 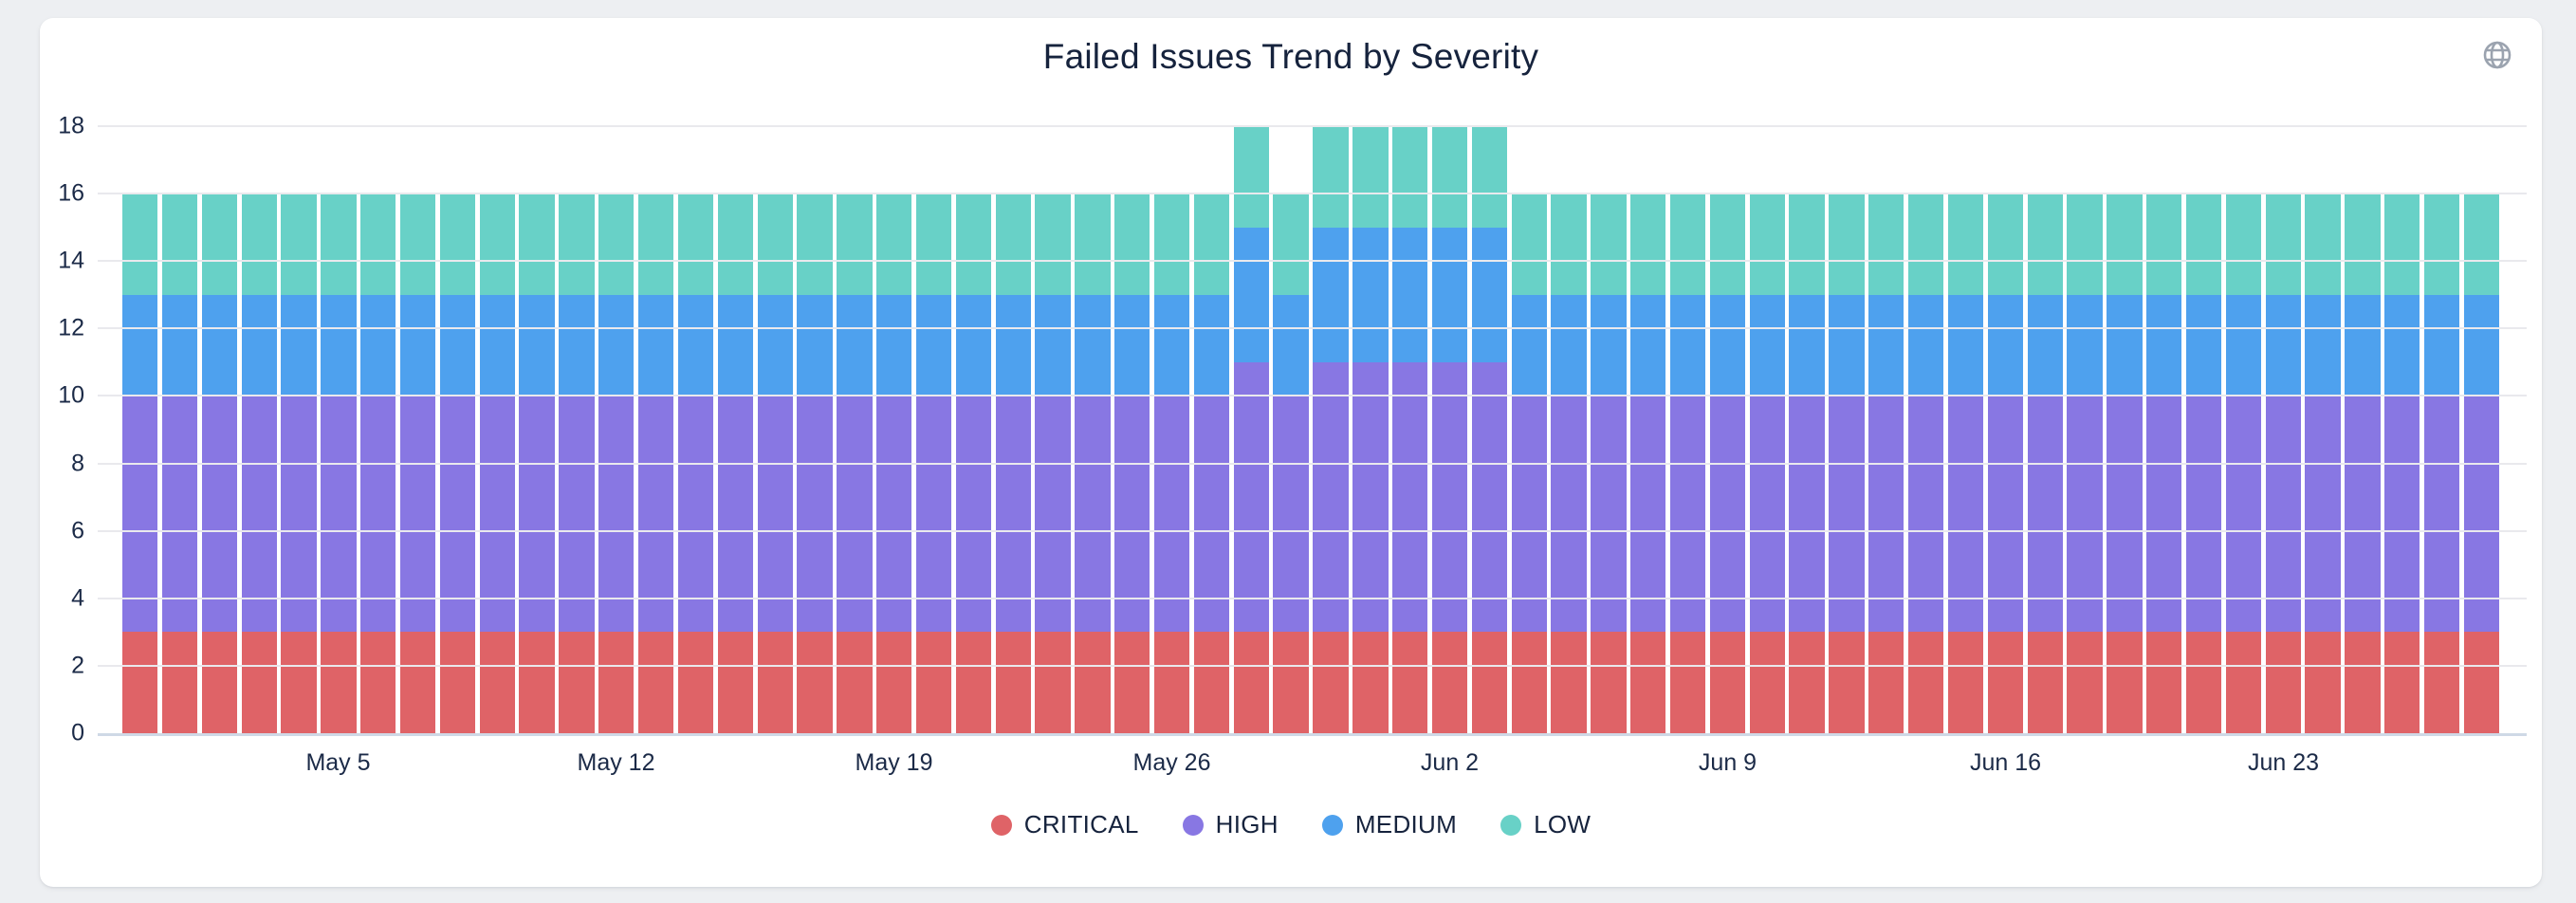 I want to click on y-axis-tick-label: 16, so click(x=71, y=193).